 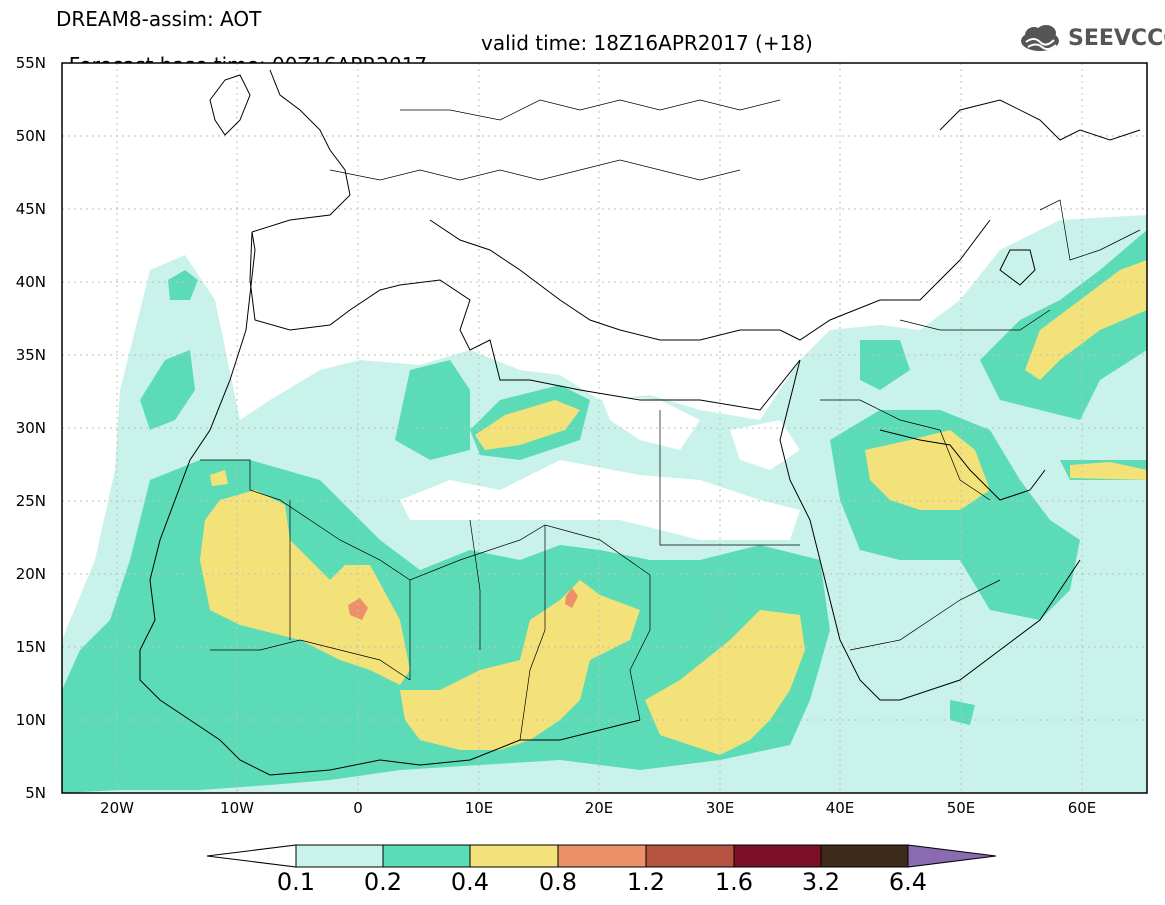 I want to click on colorbar-high-arrow, so click(x=952, y=856).